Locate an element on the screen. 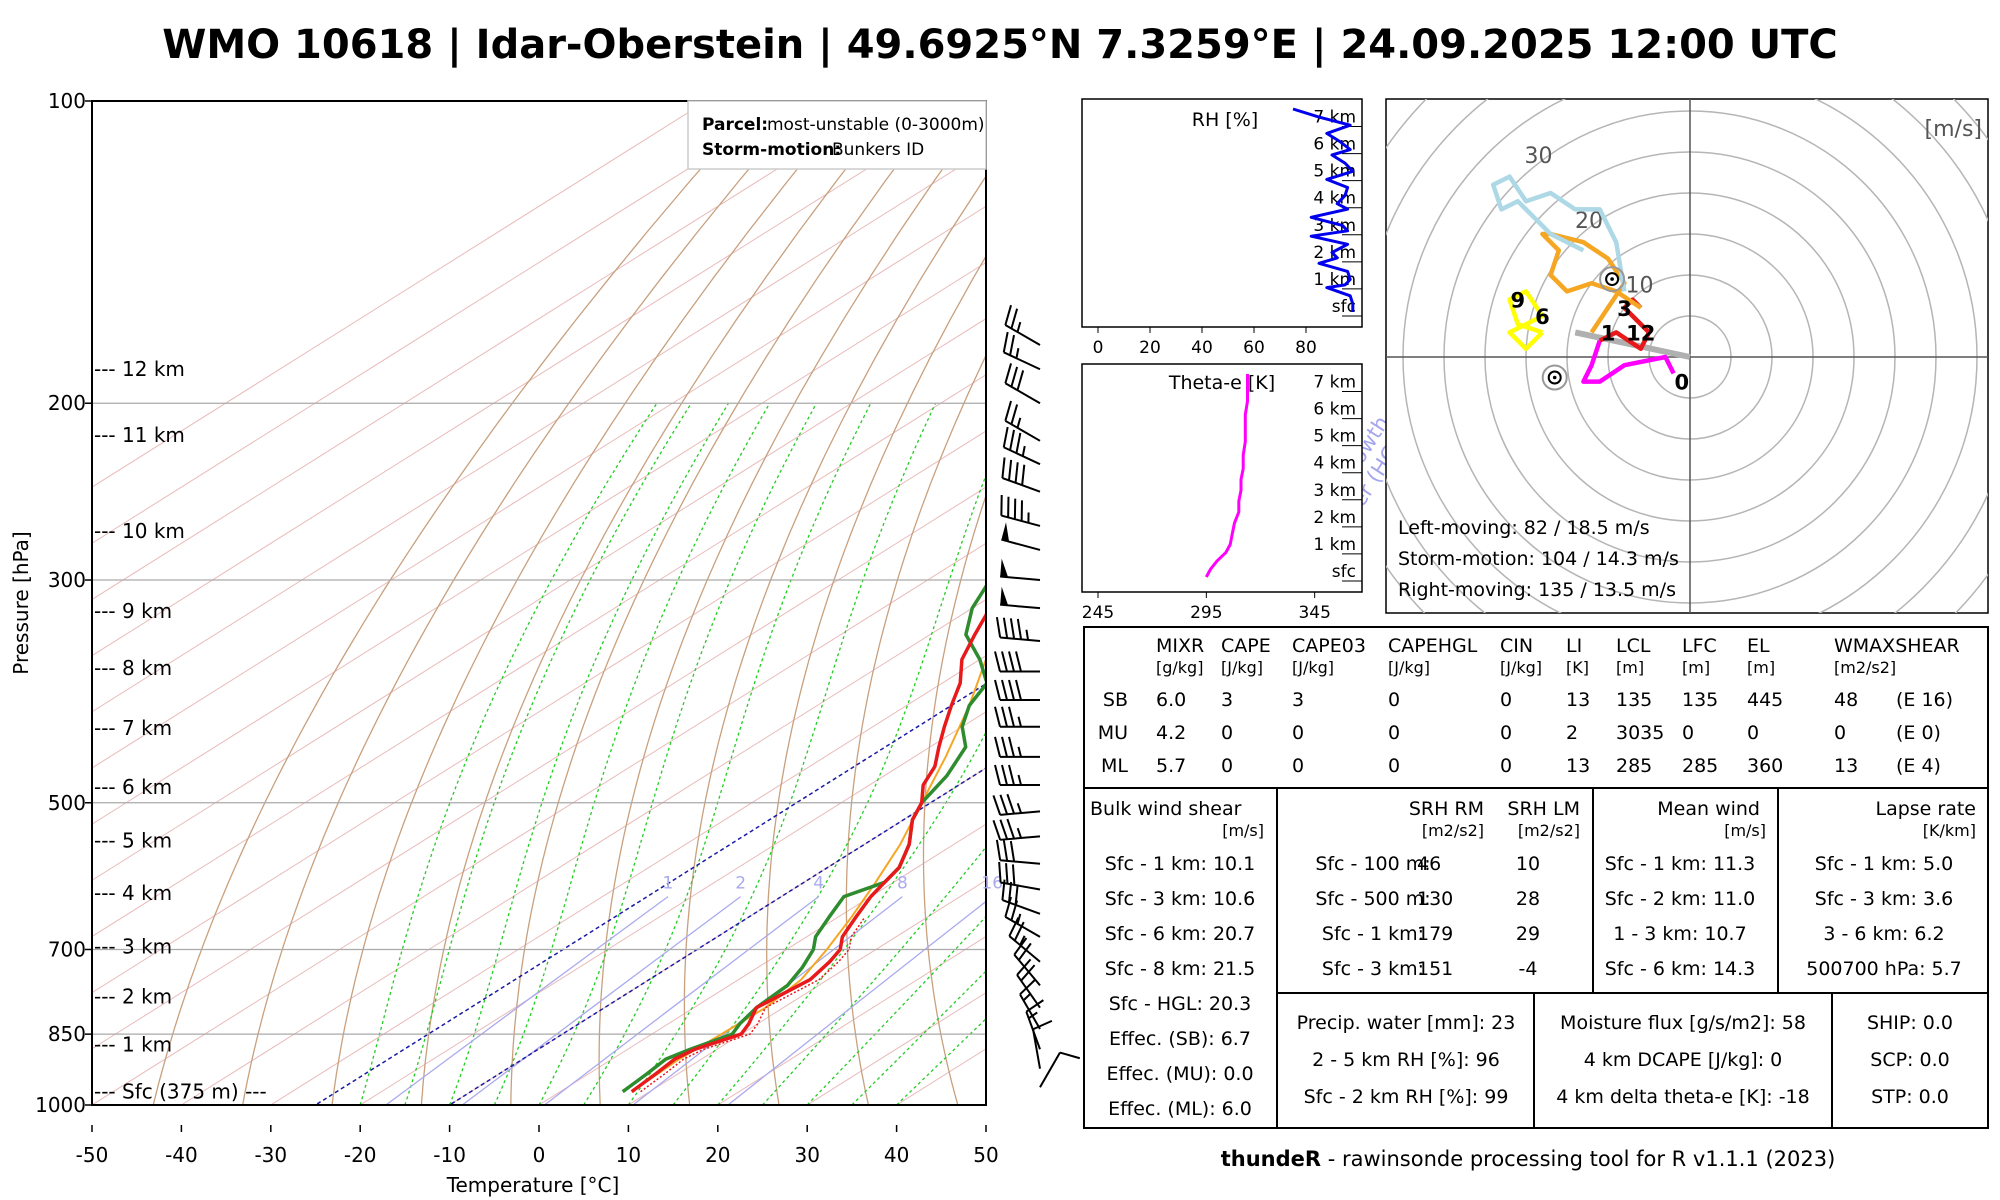  srh-lm-1: 28 is located at coordinates (1528, 899).